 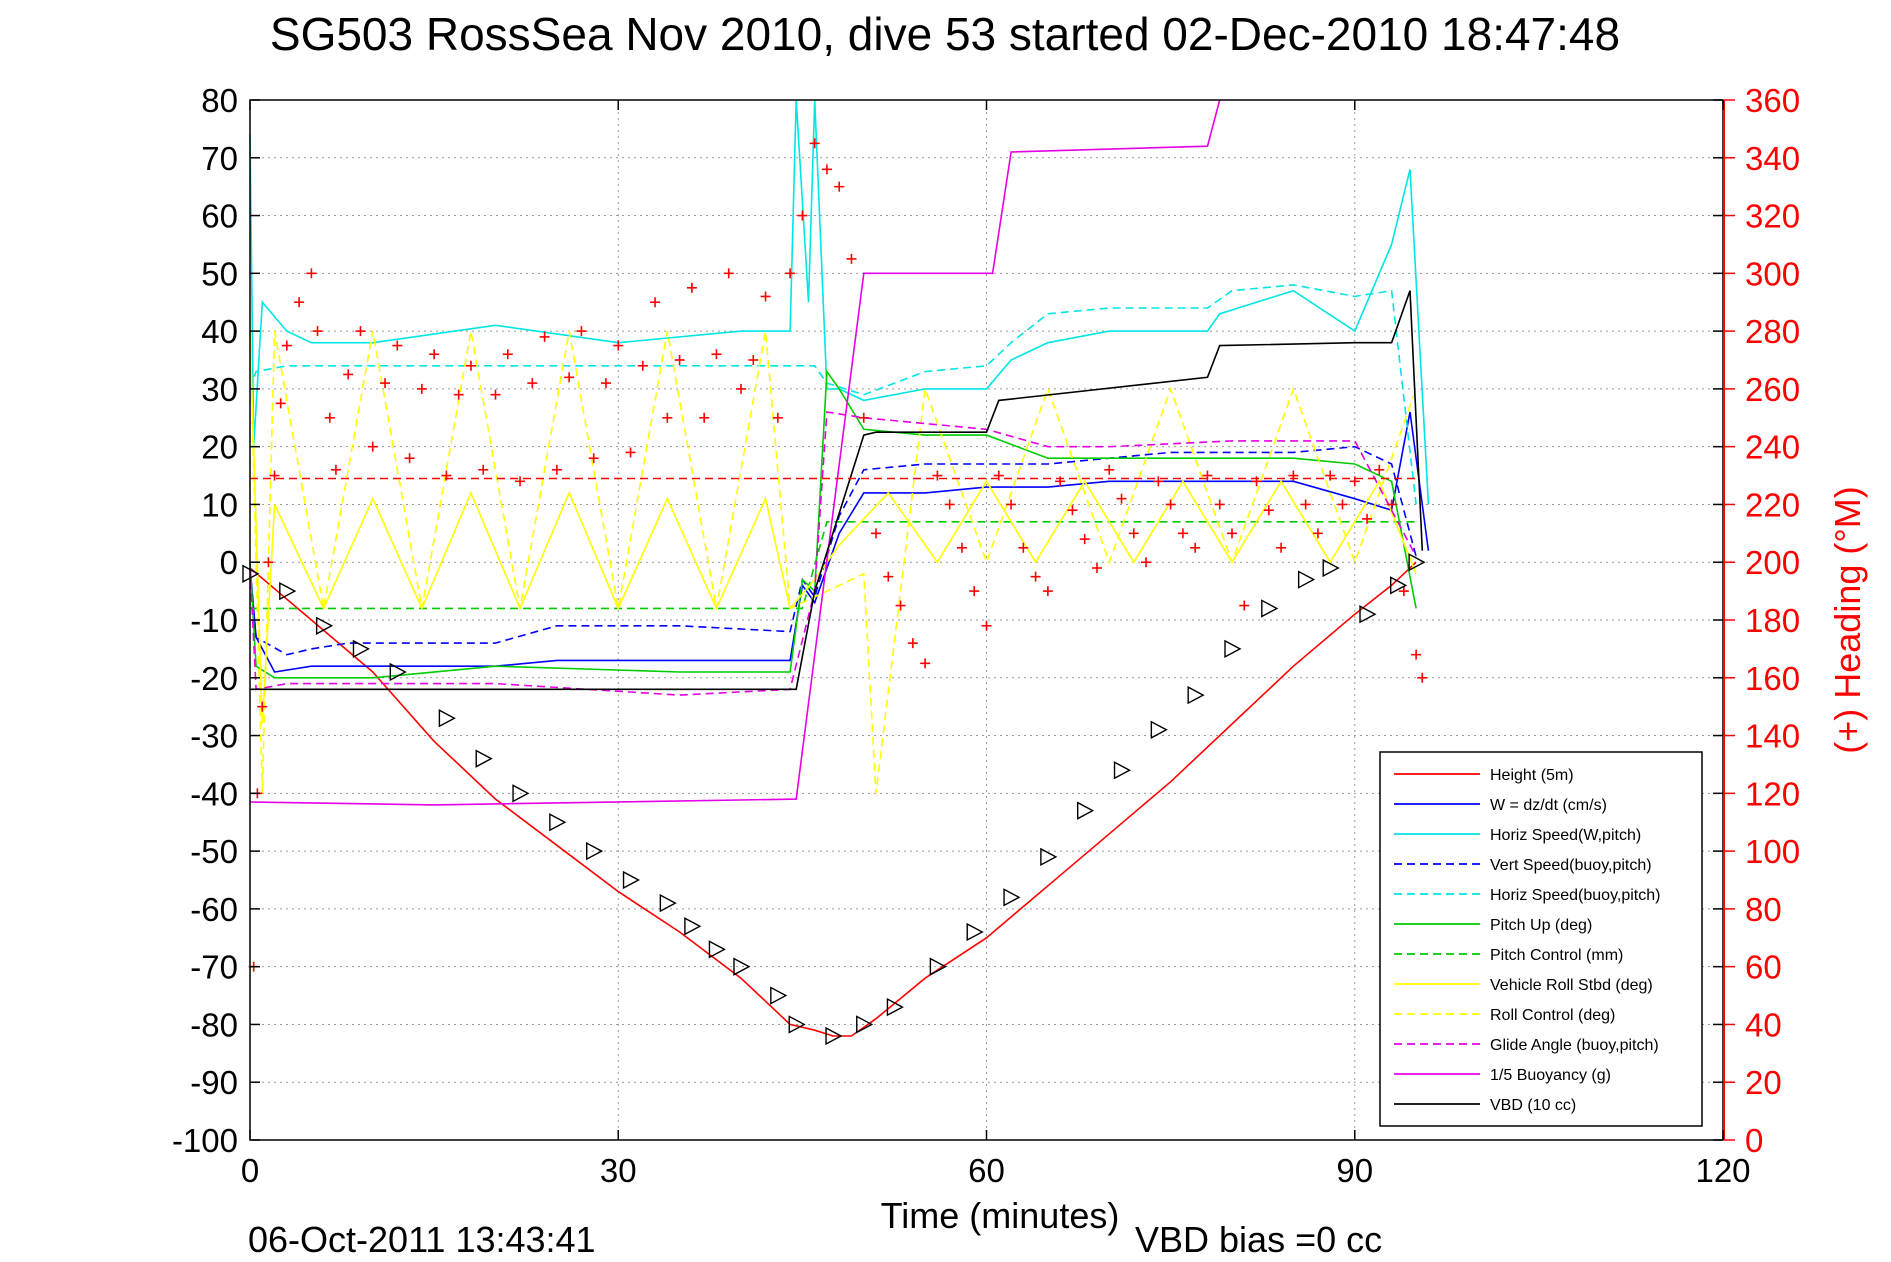 What do you see at coordinates (219, 158) in the screenshot?
I see `left-axis-tick-label: 70` at bounding box center [219, 158].